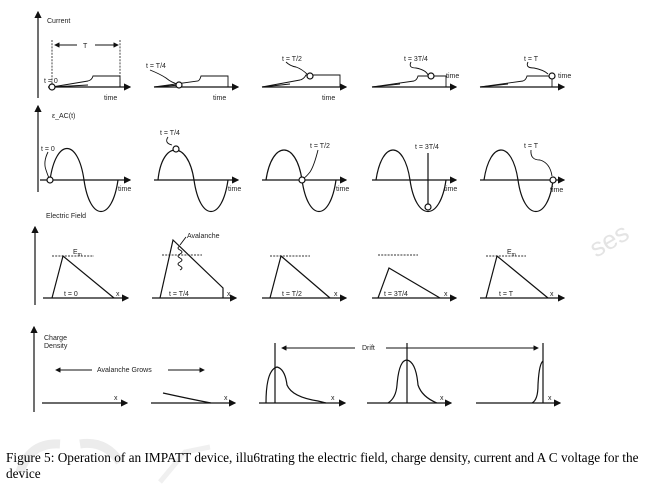 The image size is (646, 487). I want to click on current-panel-t2: t = T/2 time, so click(304, 79).